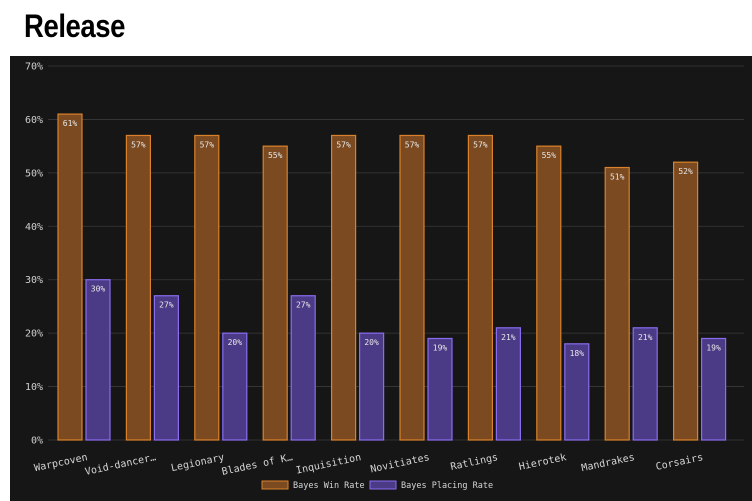  What do you see at coordinates (542, 462) in the screenshot?
I see `x-tick-label: Hierotek` at bounding box center [542, 462].